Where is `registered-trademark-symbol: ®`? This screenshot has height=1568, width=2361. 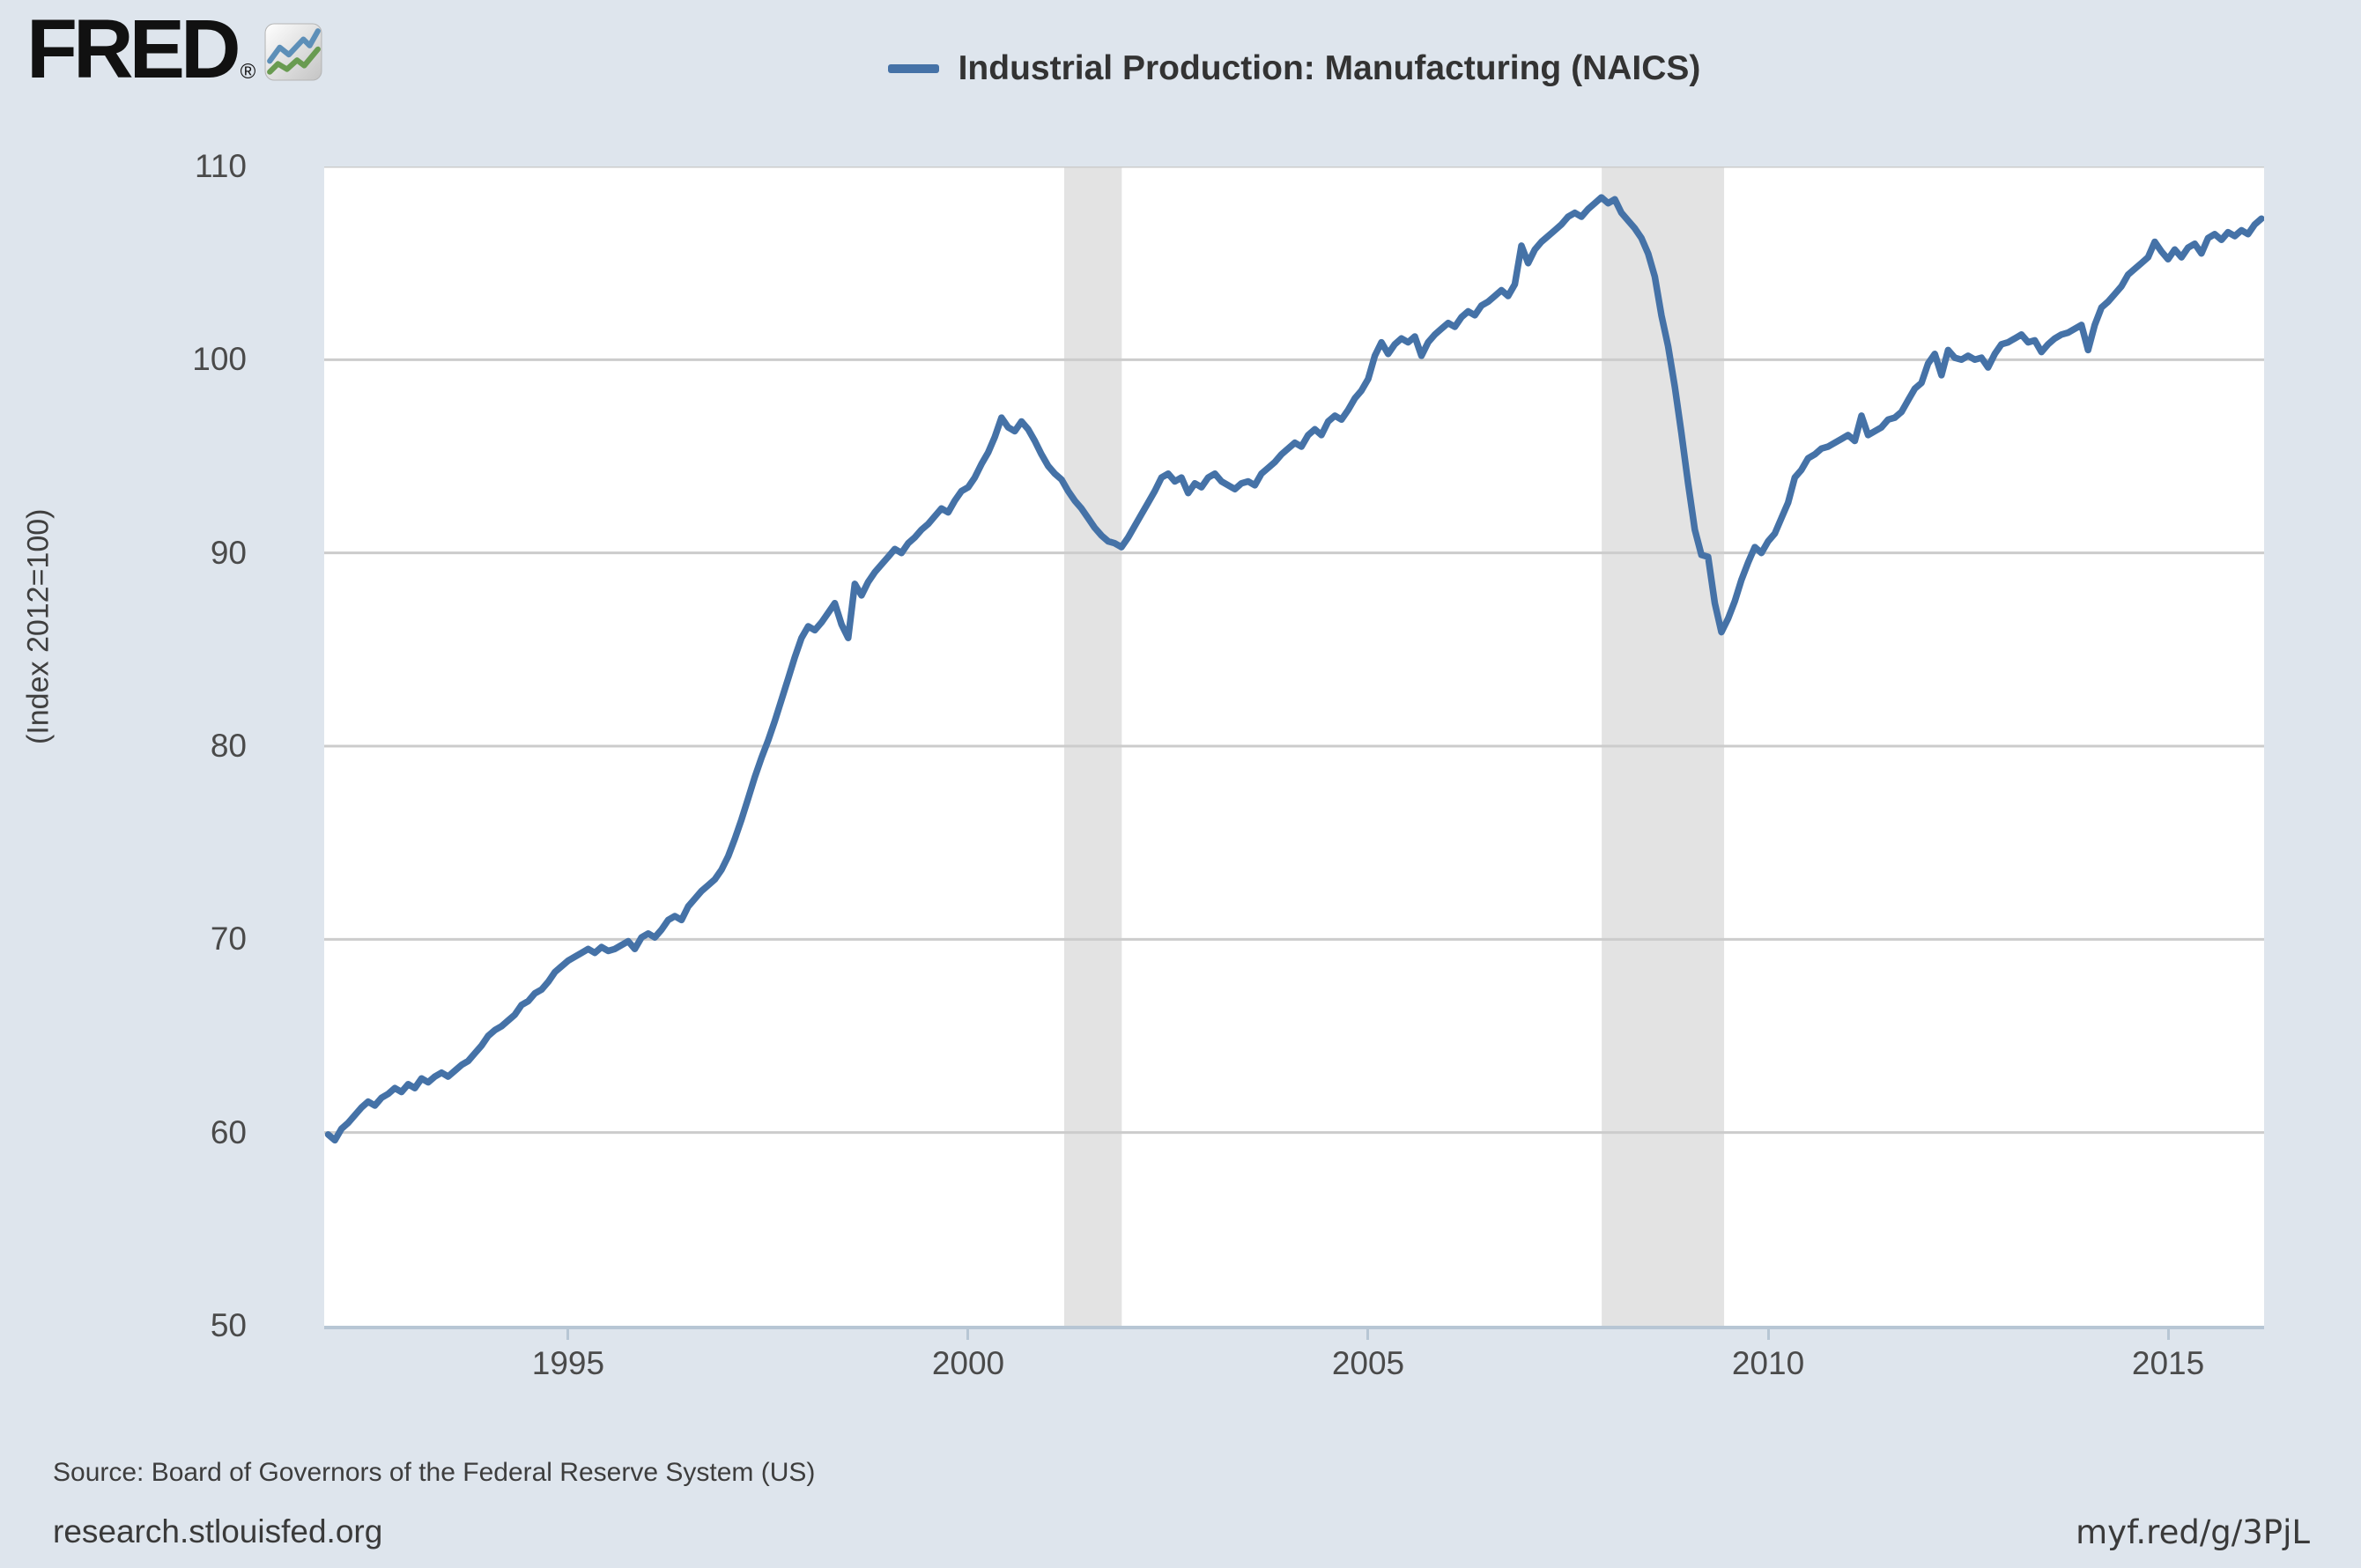 registered-trademark-symbol: ® is located at coordinates (248, 72).